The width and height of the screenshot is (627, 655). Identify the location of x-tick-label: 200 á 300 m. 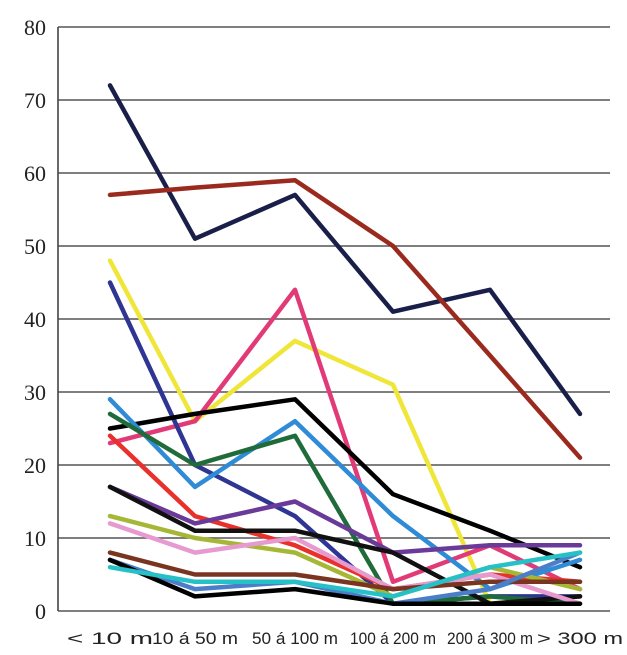
(490, 638).